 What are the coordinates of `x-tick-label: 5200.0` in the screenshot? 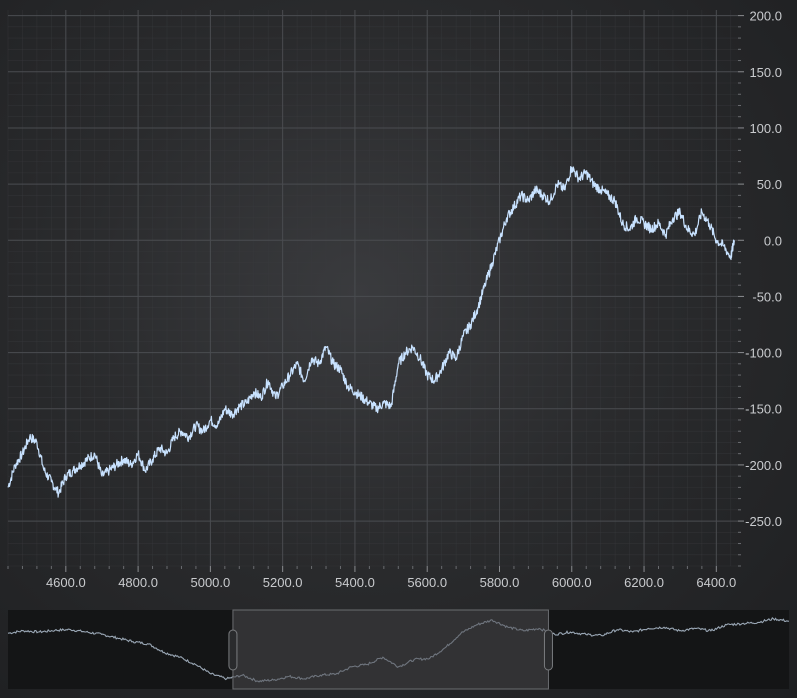 It's located at (283, 582).